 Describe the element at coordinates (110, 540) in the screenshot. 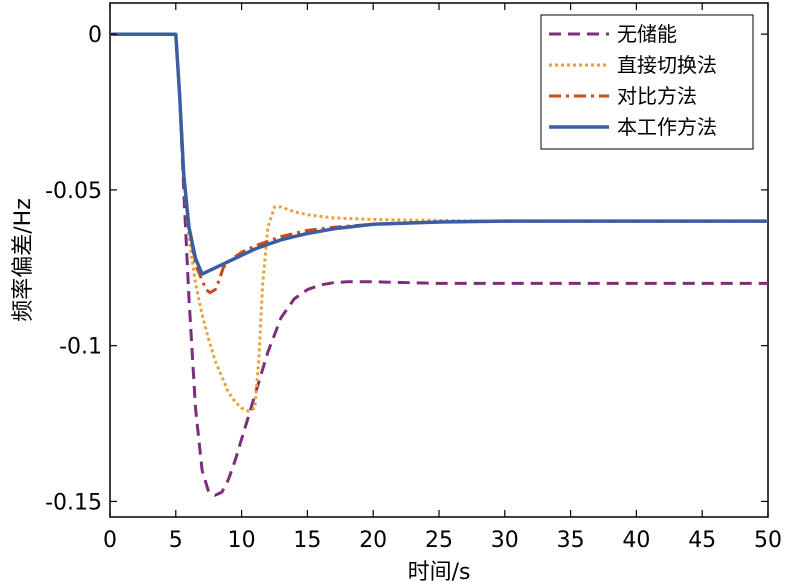

I see `x-tick-label: 0` at that location.